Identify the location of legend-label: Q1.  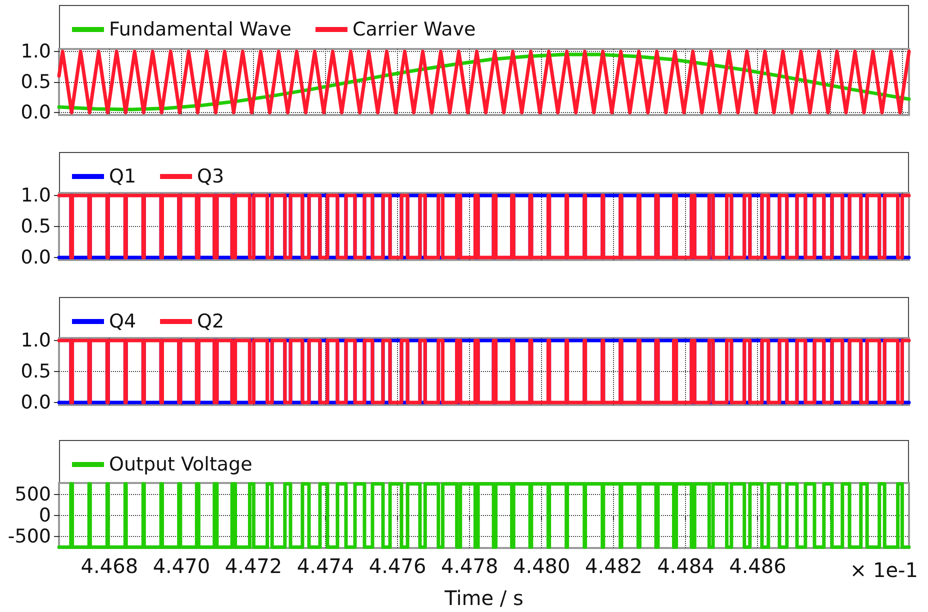
(122, 177).